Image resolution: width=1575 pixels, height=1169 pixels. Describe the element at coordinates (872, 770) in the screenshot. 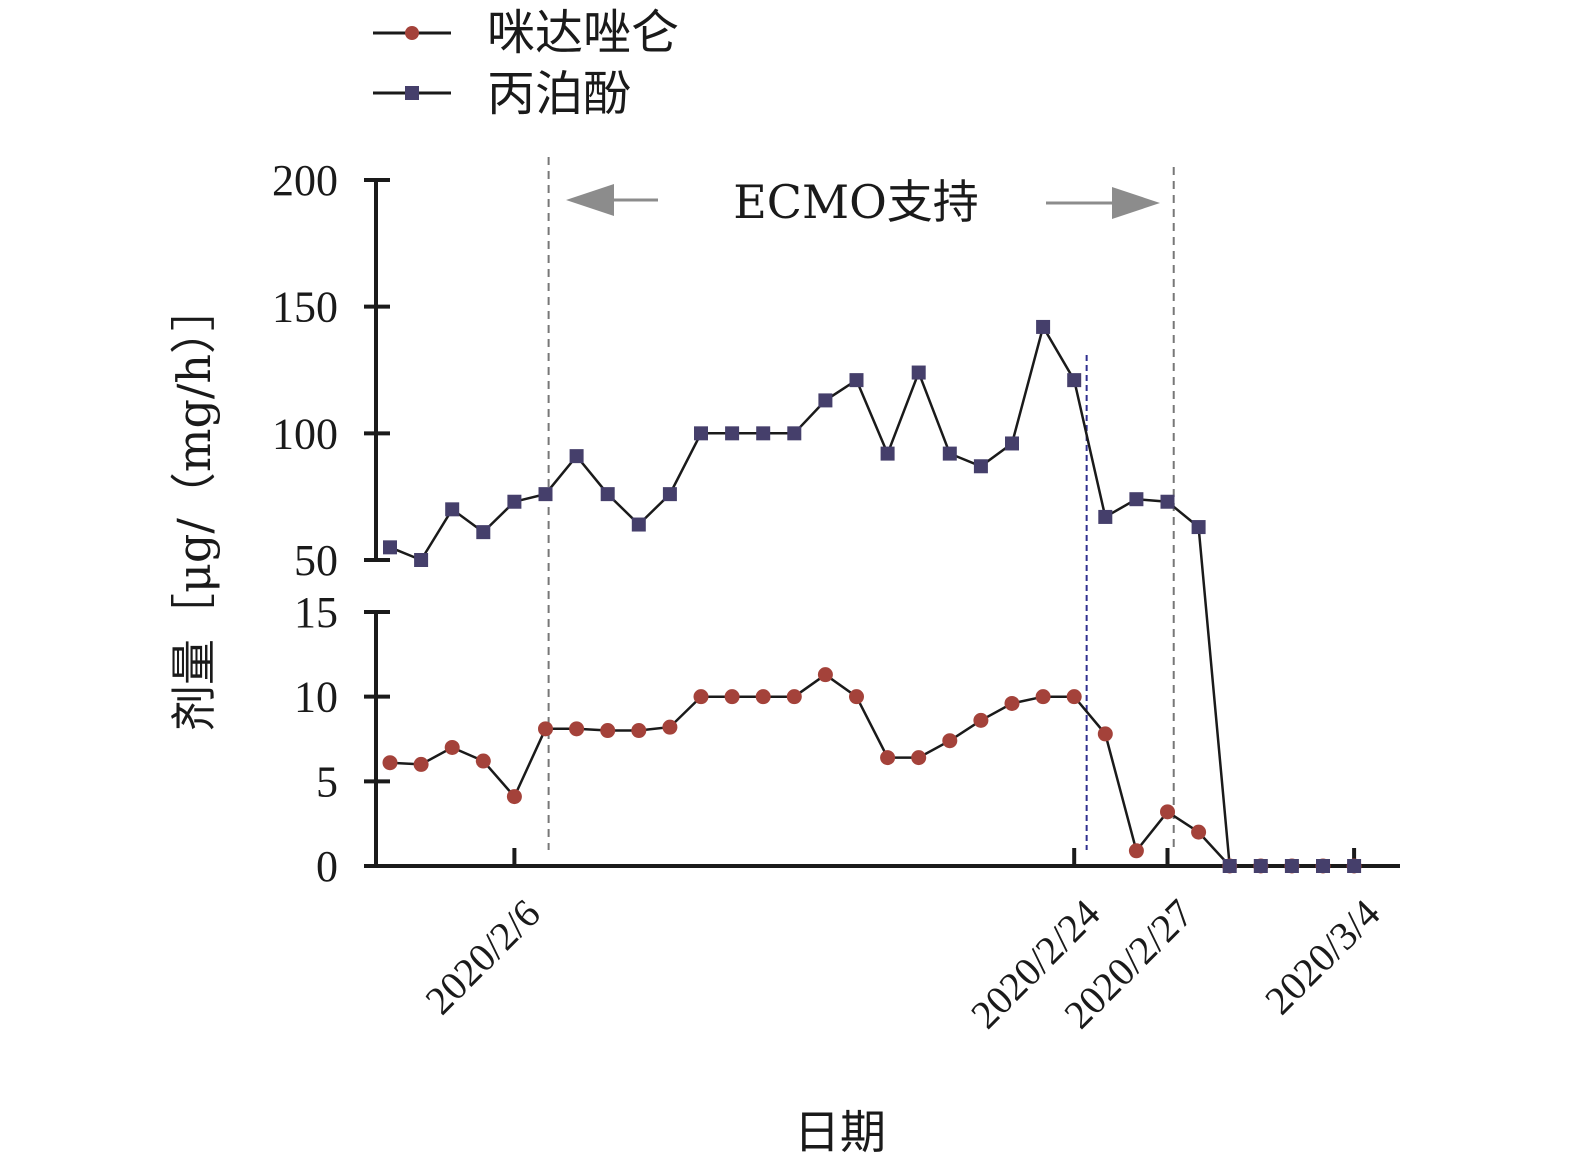

I see `series-line-midazolam` at that location.